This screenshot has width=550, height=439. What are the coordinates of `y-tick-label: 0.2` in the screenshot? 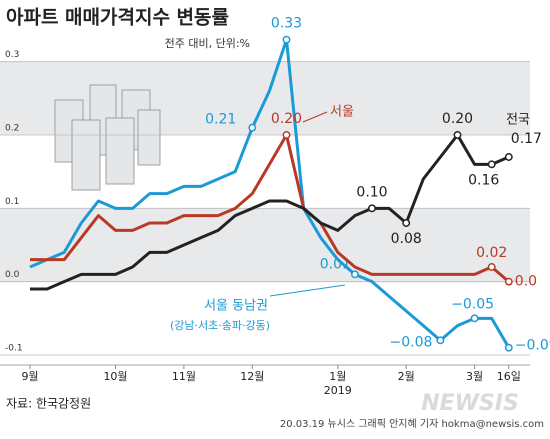 It's located at (12, 129).